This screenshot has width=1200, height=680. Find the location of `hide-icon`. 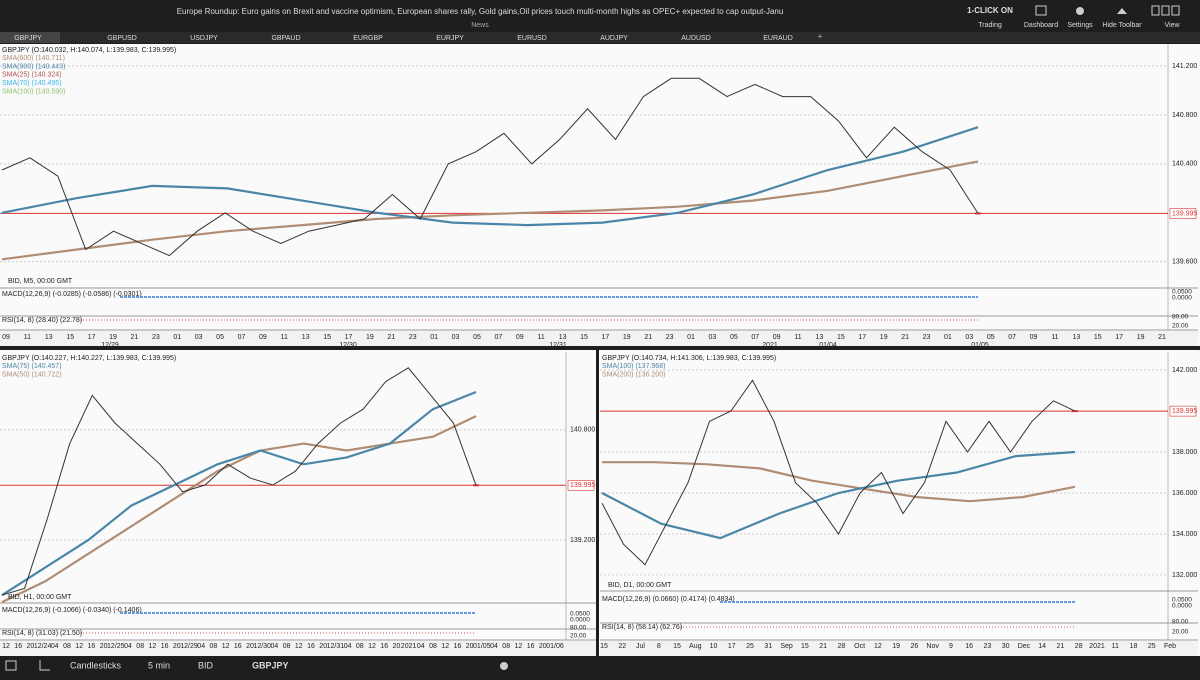

hide-icon is located at coordinates (1122, 11).